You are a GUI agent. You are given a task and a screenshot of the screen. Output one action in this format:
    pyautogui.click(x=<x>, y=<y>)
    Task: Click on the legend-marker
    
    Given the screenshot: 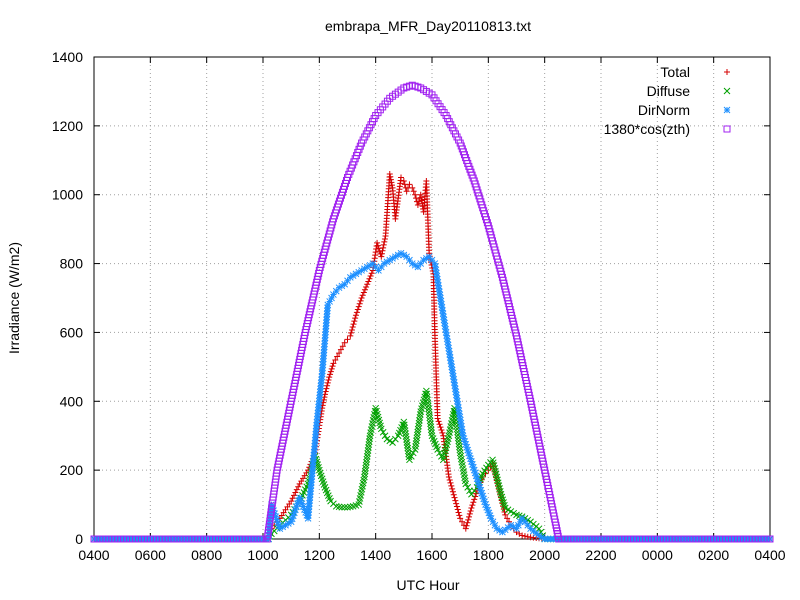 What is the action you would take?
    pyautogui.click(x=727, y=110)
    